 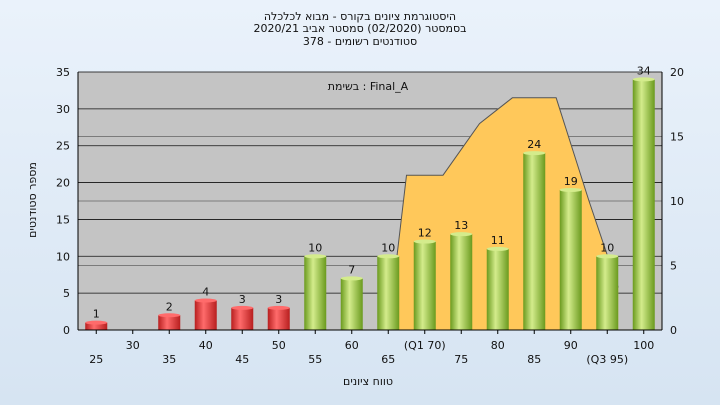 What do you see at coordinates (677, 201) in the screenshot?
I see `y-tick-label-right: 10` at bounding box center [677, 201].